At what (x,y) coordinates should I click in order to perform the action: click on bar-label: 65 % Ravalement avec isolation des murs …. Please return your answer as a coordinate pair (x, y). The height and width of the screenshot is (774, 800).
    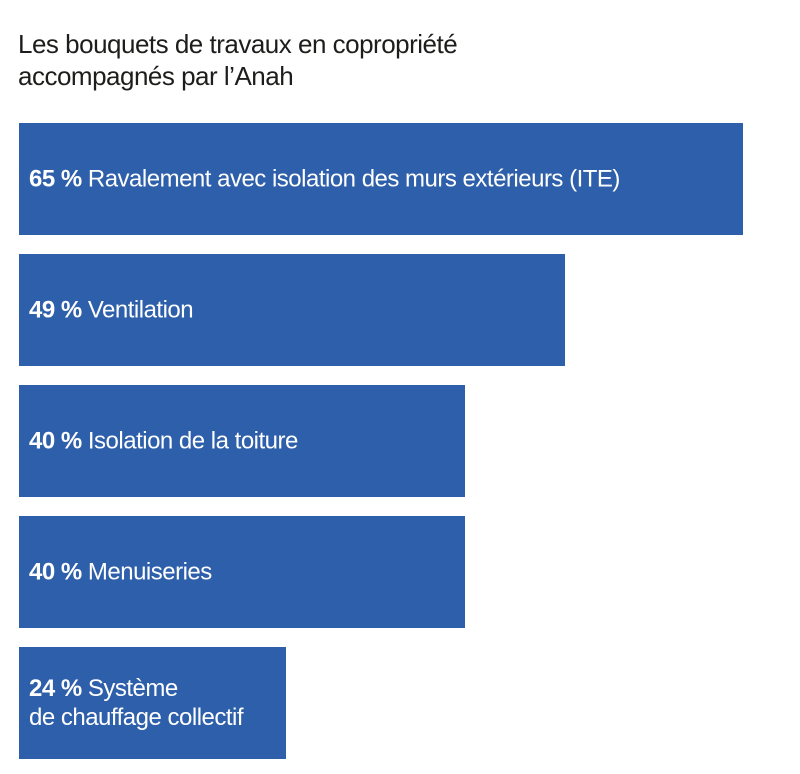
    Looking at the image, I should click on (324, 179).